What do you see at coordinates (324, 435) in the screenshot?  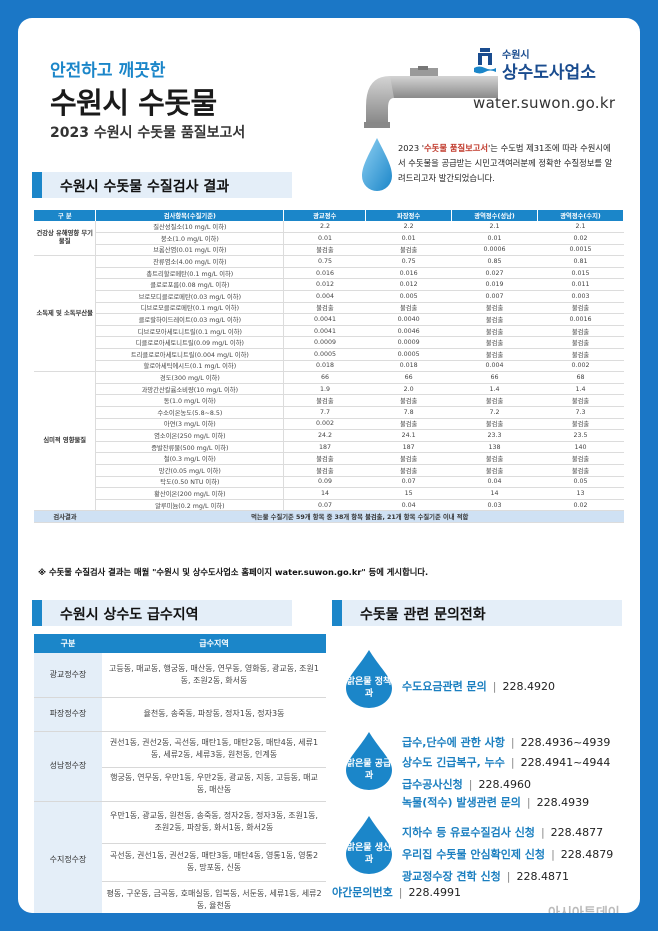 I see `value-cell: 24.2` at bounding box center [324, 435].